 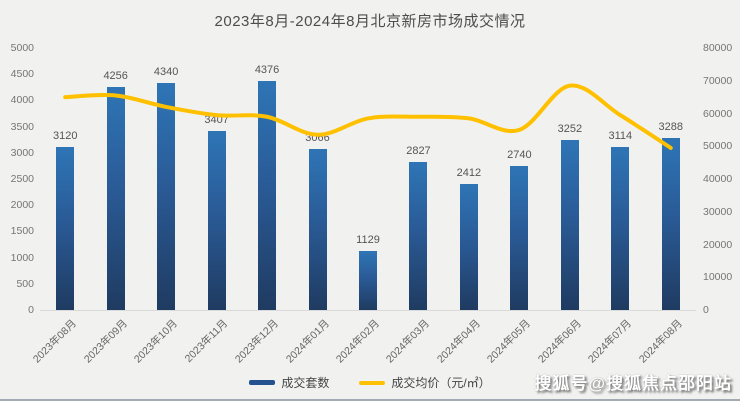 What do you see at coordinates (718, 277) in the screenshot?
I see `y-axis-right-tick: 10000` at bounding box center [718, 277].